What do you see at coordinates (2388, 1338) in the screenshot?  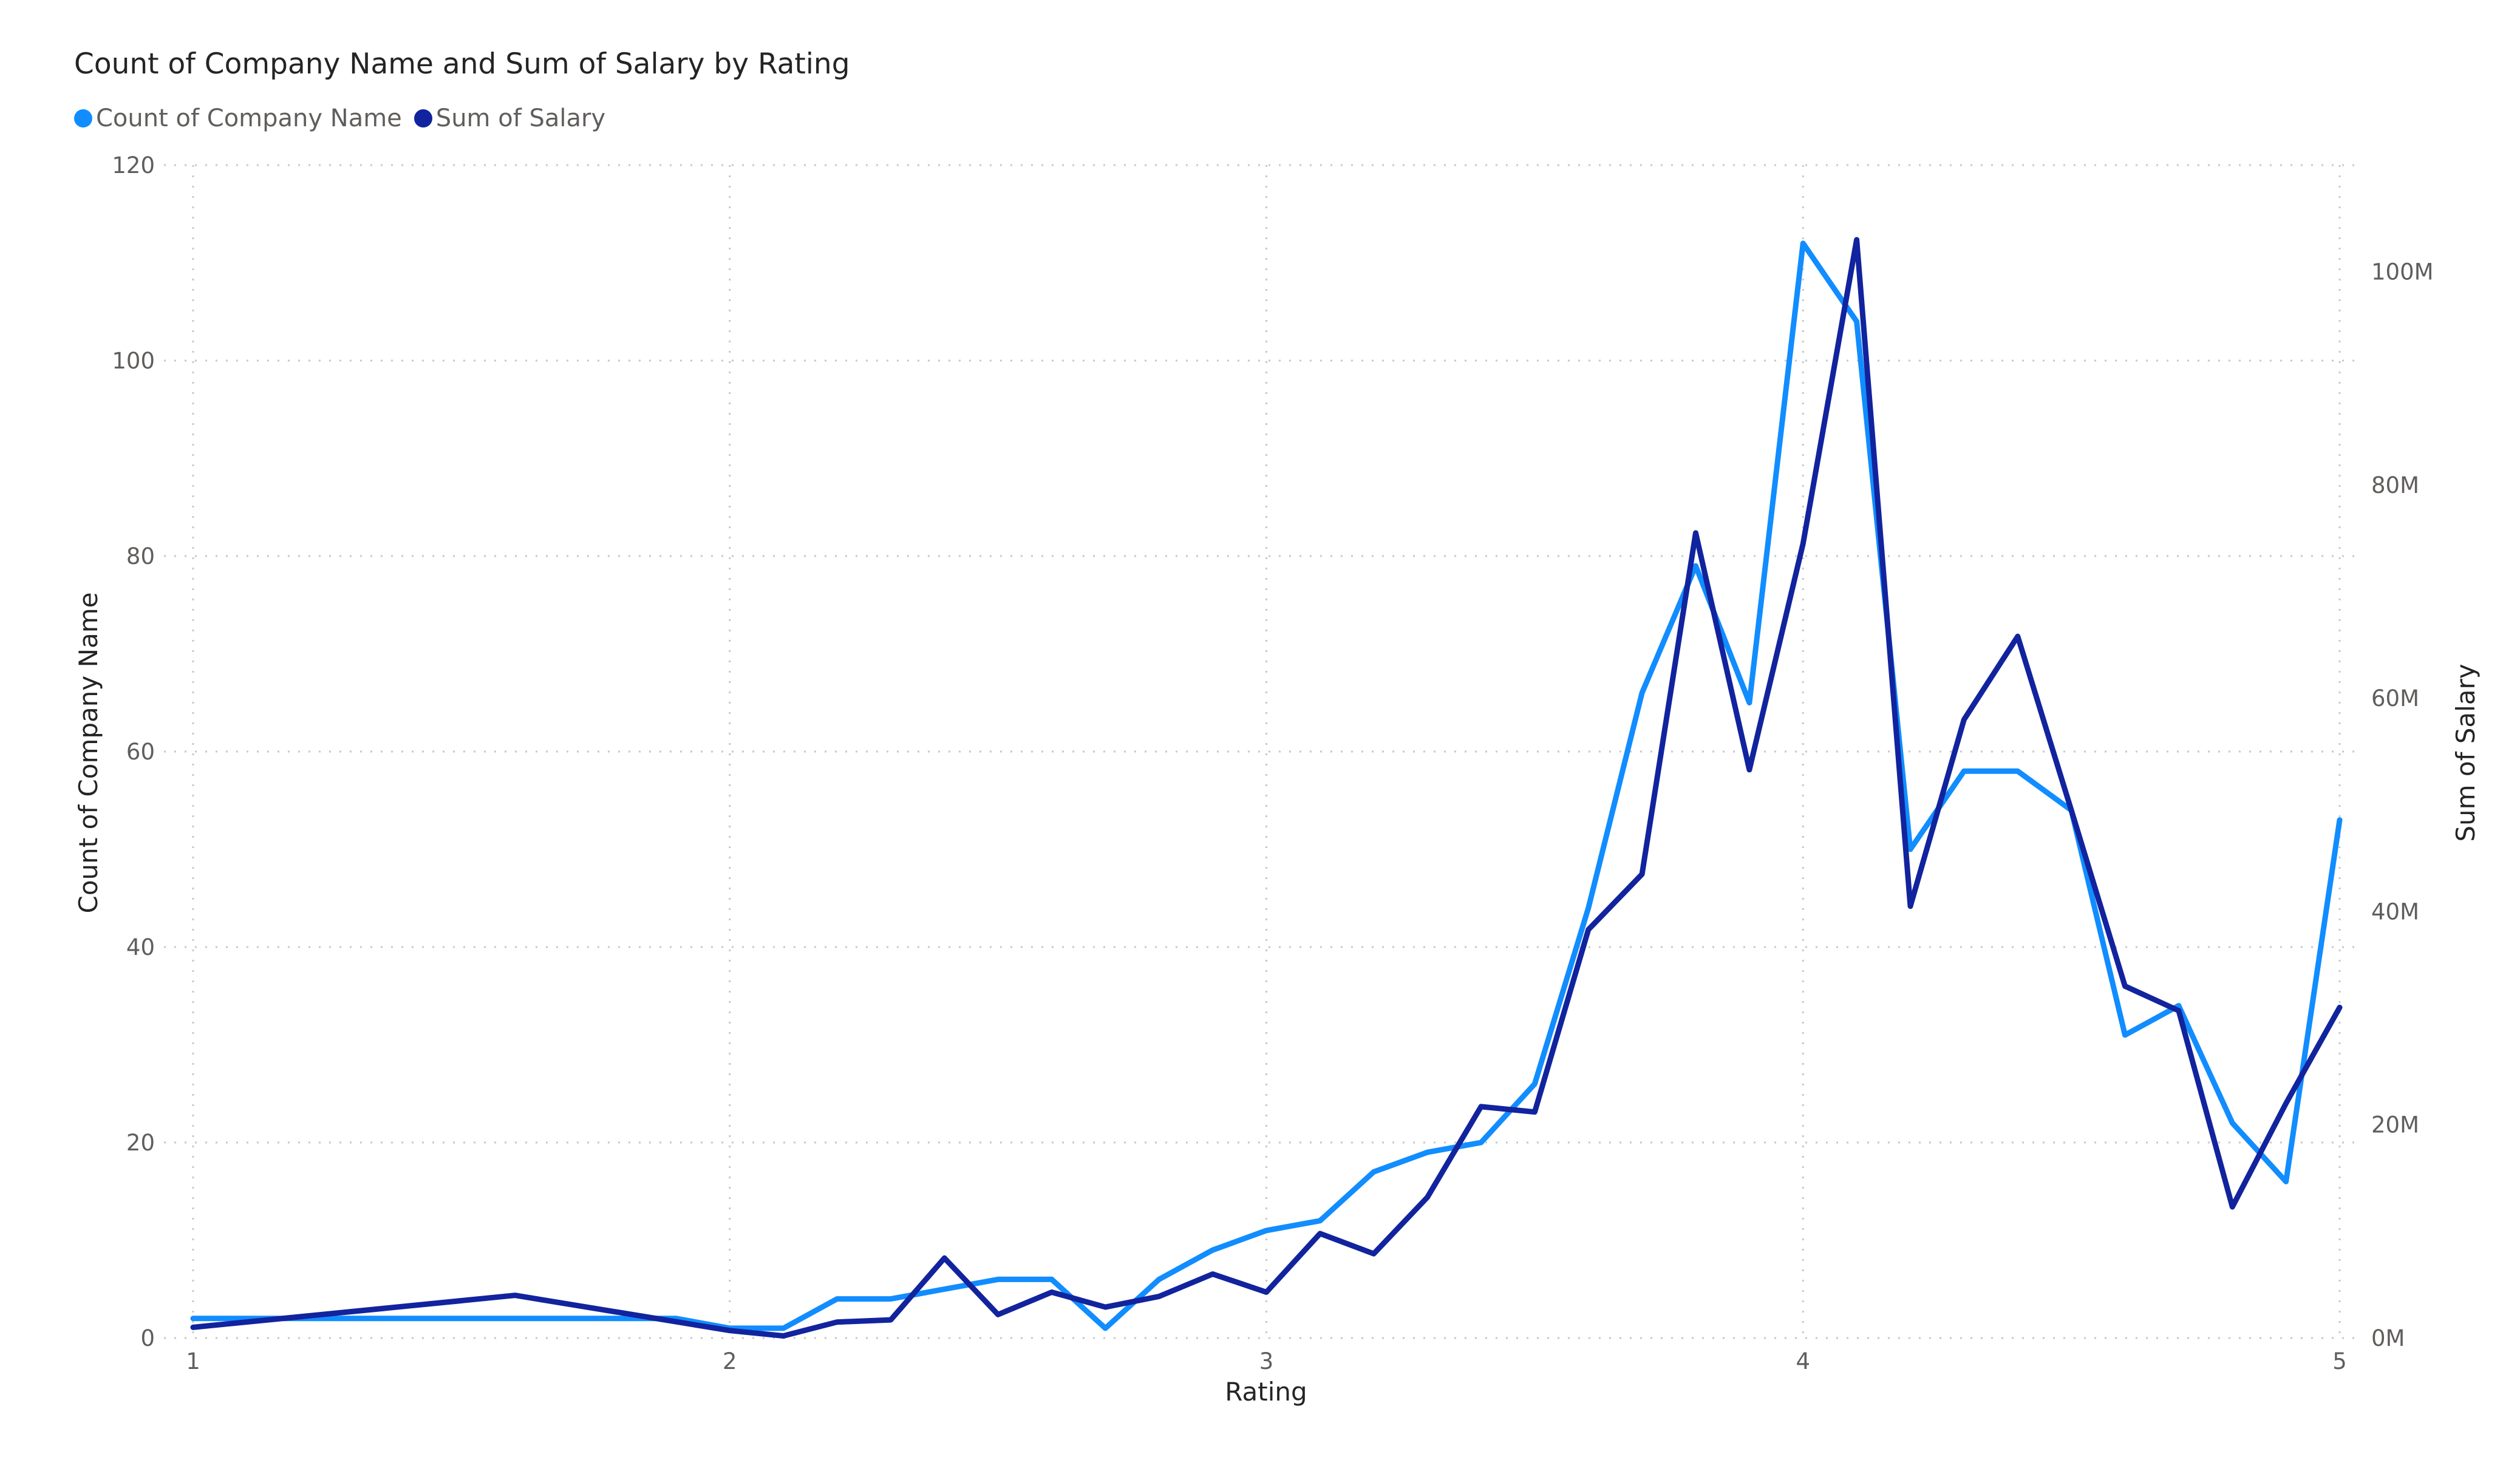 I see `right-tick-label: 0M` at bounding box center [2388, 1338].